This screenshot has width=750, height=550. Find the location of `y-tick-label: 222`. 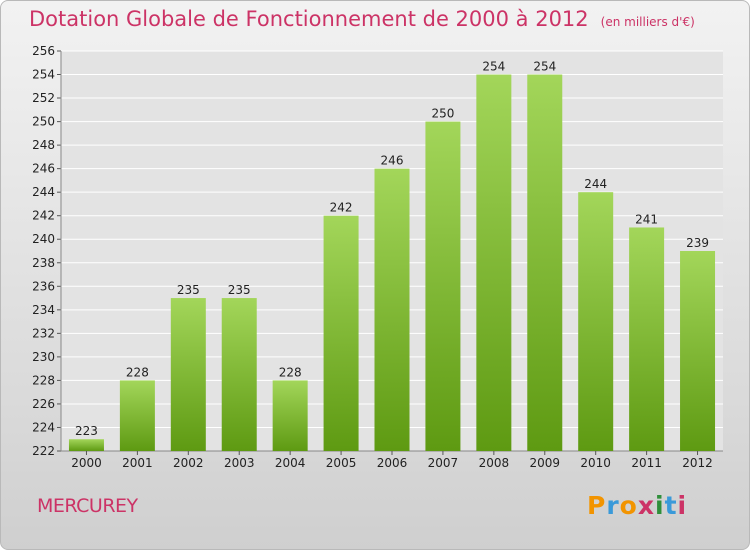

y-tick-label: 222 is located at coordinates (43, 451).